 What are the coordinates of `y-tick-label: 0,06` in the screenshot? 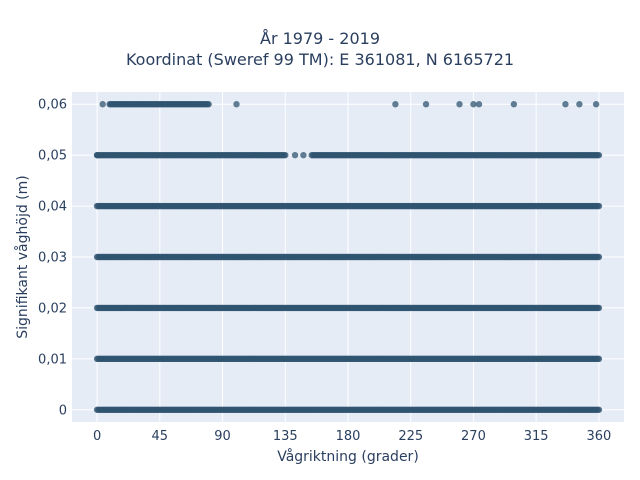 It's located at (52, 105).